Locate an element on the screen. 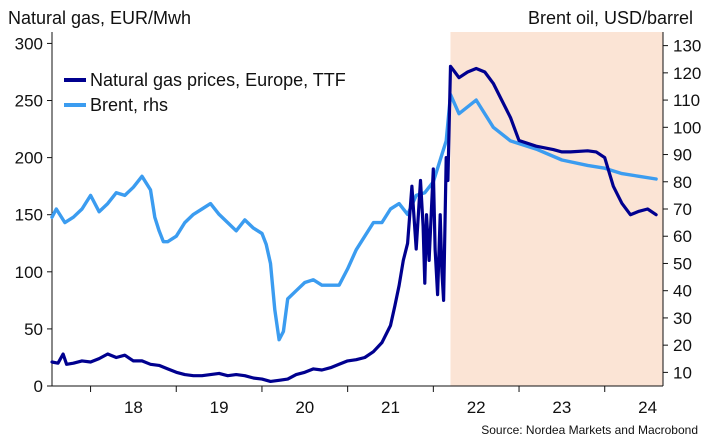 This screenshot has width=710, height=448. x-tick-label: 21 is located at coordinates (390, 407).